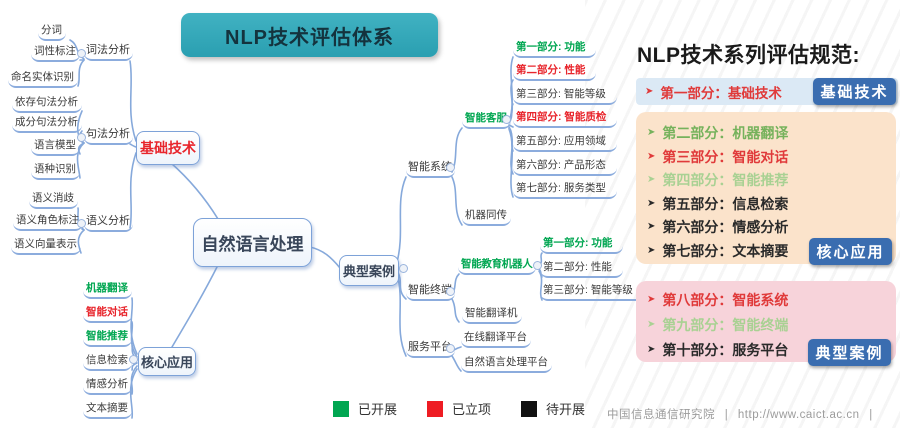 The image size is (900, 428). What do you see at coordinates (581, 269) in the screenshot?
I see `leaf-robot-part2: 第二部分: 性能` at bounding box center [581, 269].